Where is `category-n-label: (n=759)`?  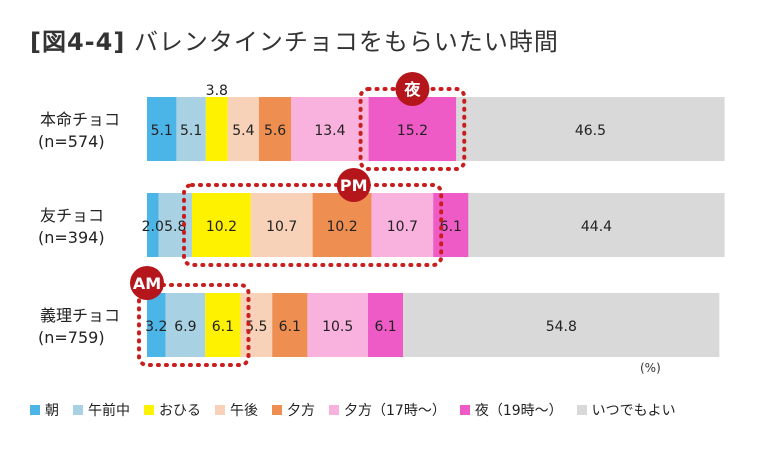 category-n-label: (n=759) is located at coordinates (71, 337).